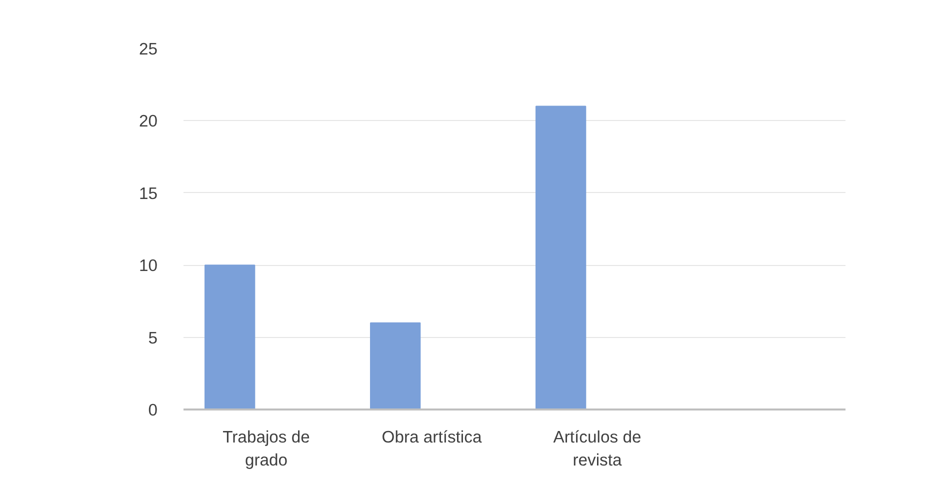 This screenshot has height=497, width=940. I want to click on x-tick-label: Trabajos de grado, so click(266, 449).